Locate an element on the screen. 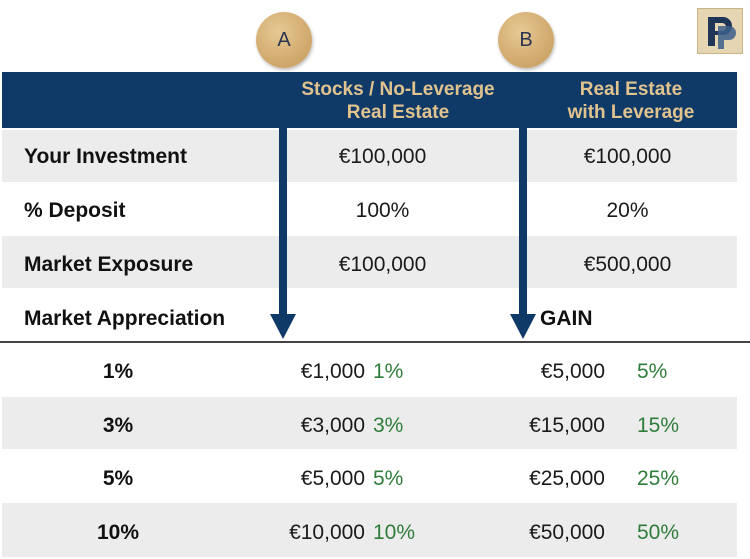  logo-mark is located at coordinates (722, 33).